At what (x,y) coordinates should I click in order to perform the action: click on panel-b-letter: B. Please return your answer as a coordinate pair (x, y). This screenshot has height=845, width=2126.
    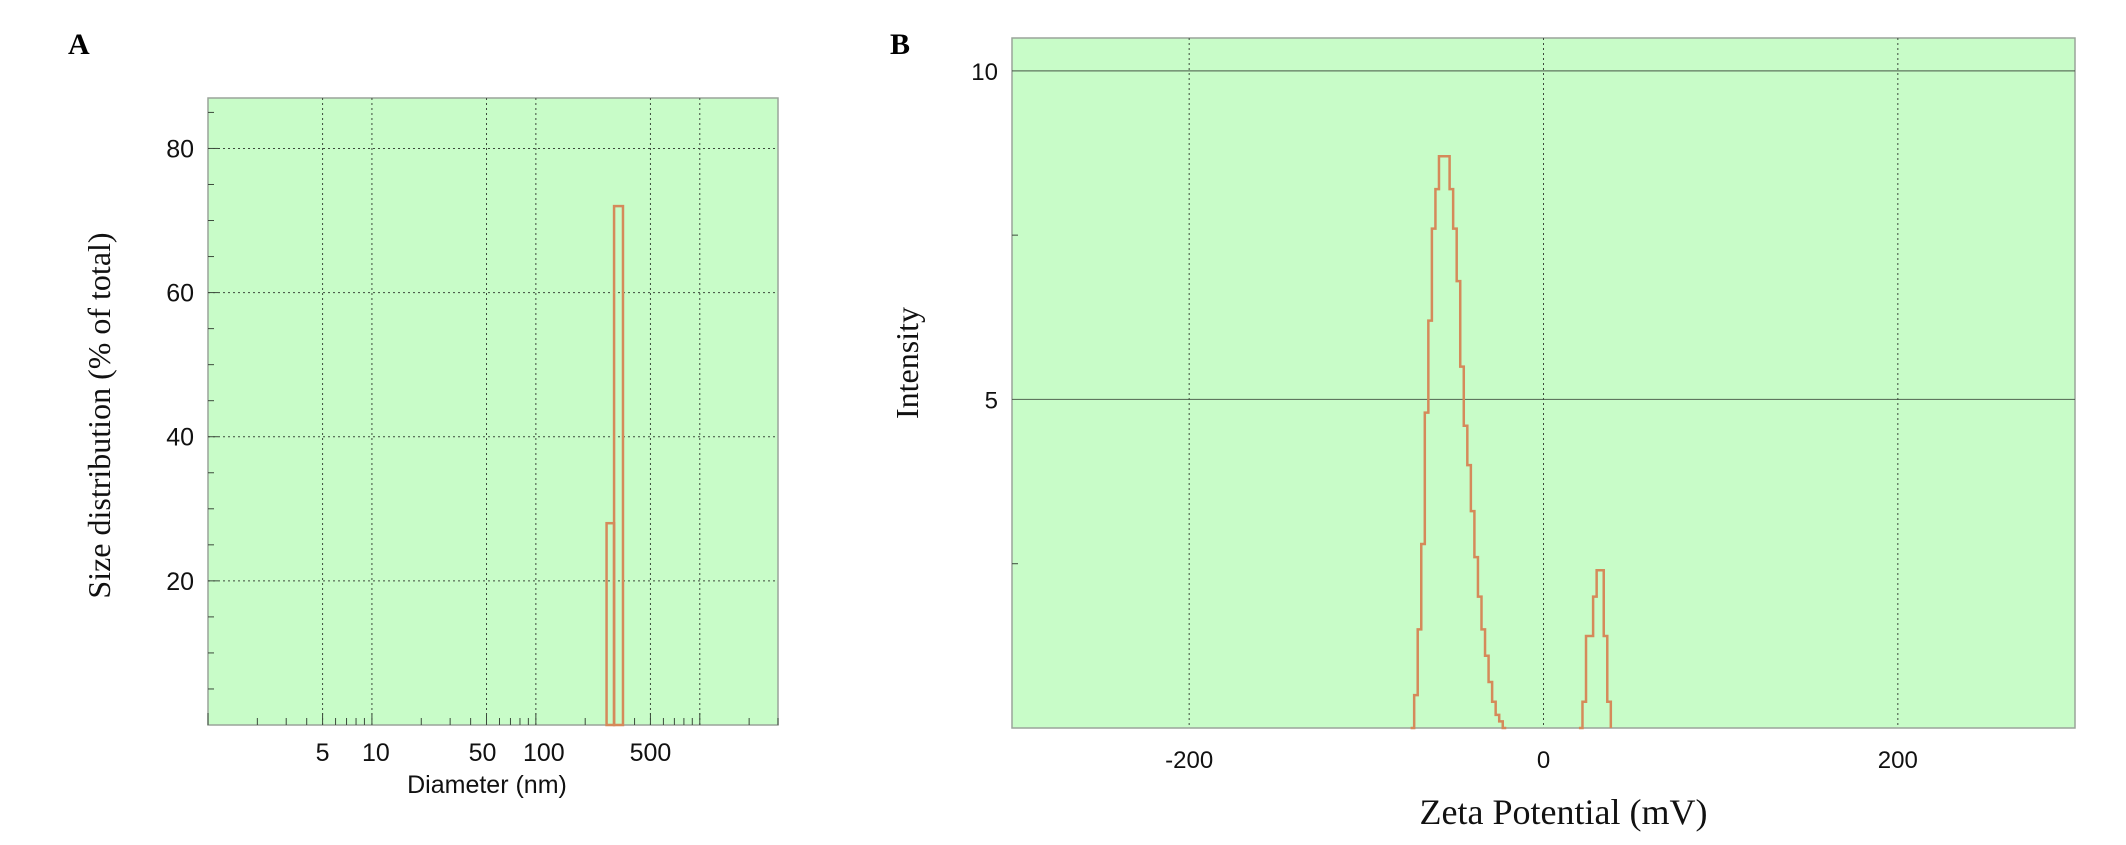
    Looking at the image, I should click on (900, 44).